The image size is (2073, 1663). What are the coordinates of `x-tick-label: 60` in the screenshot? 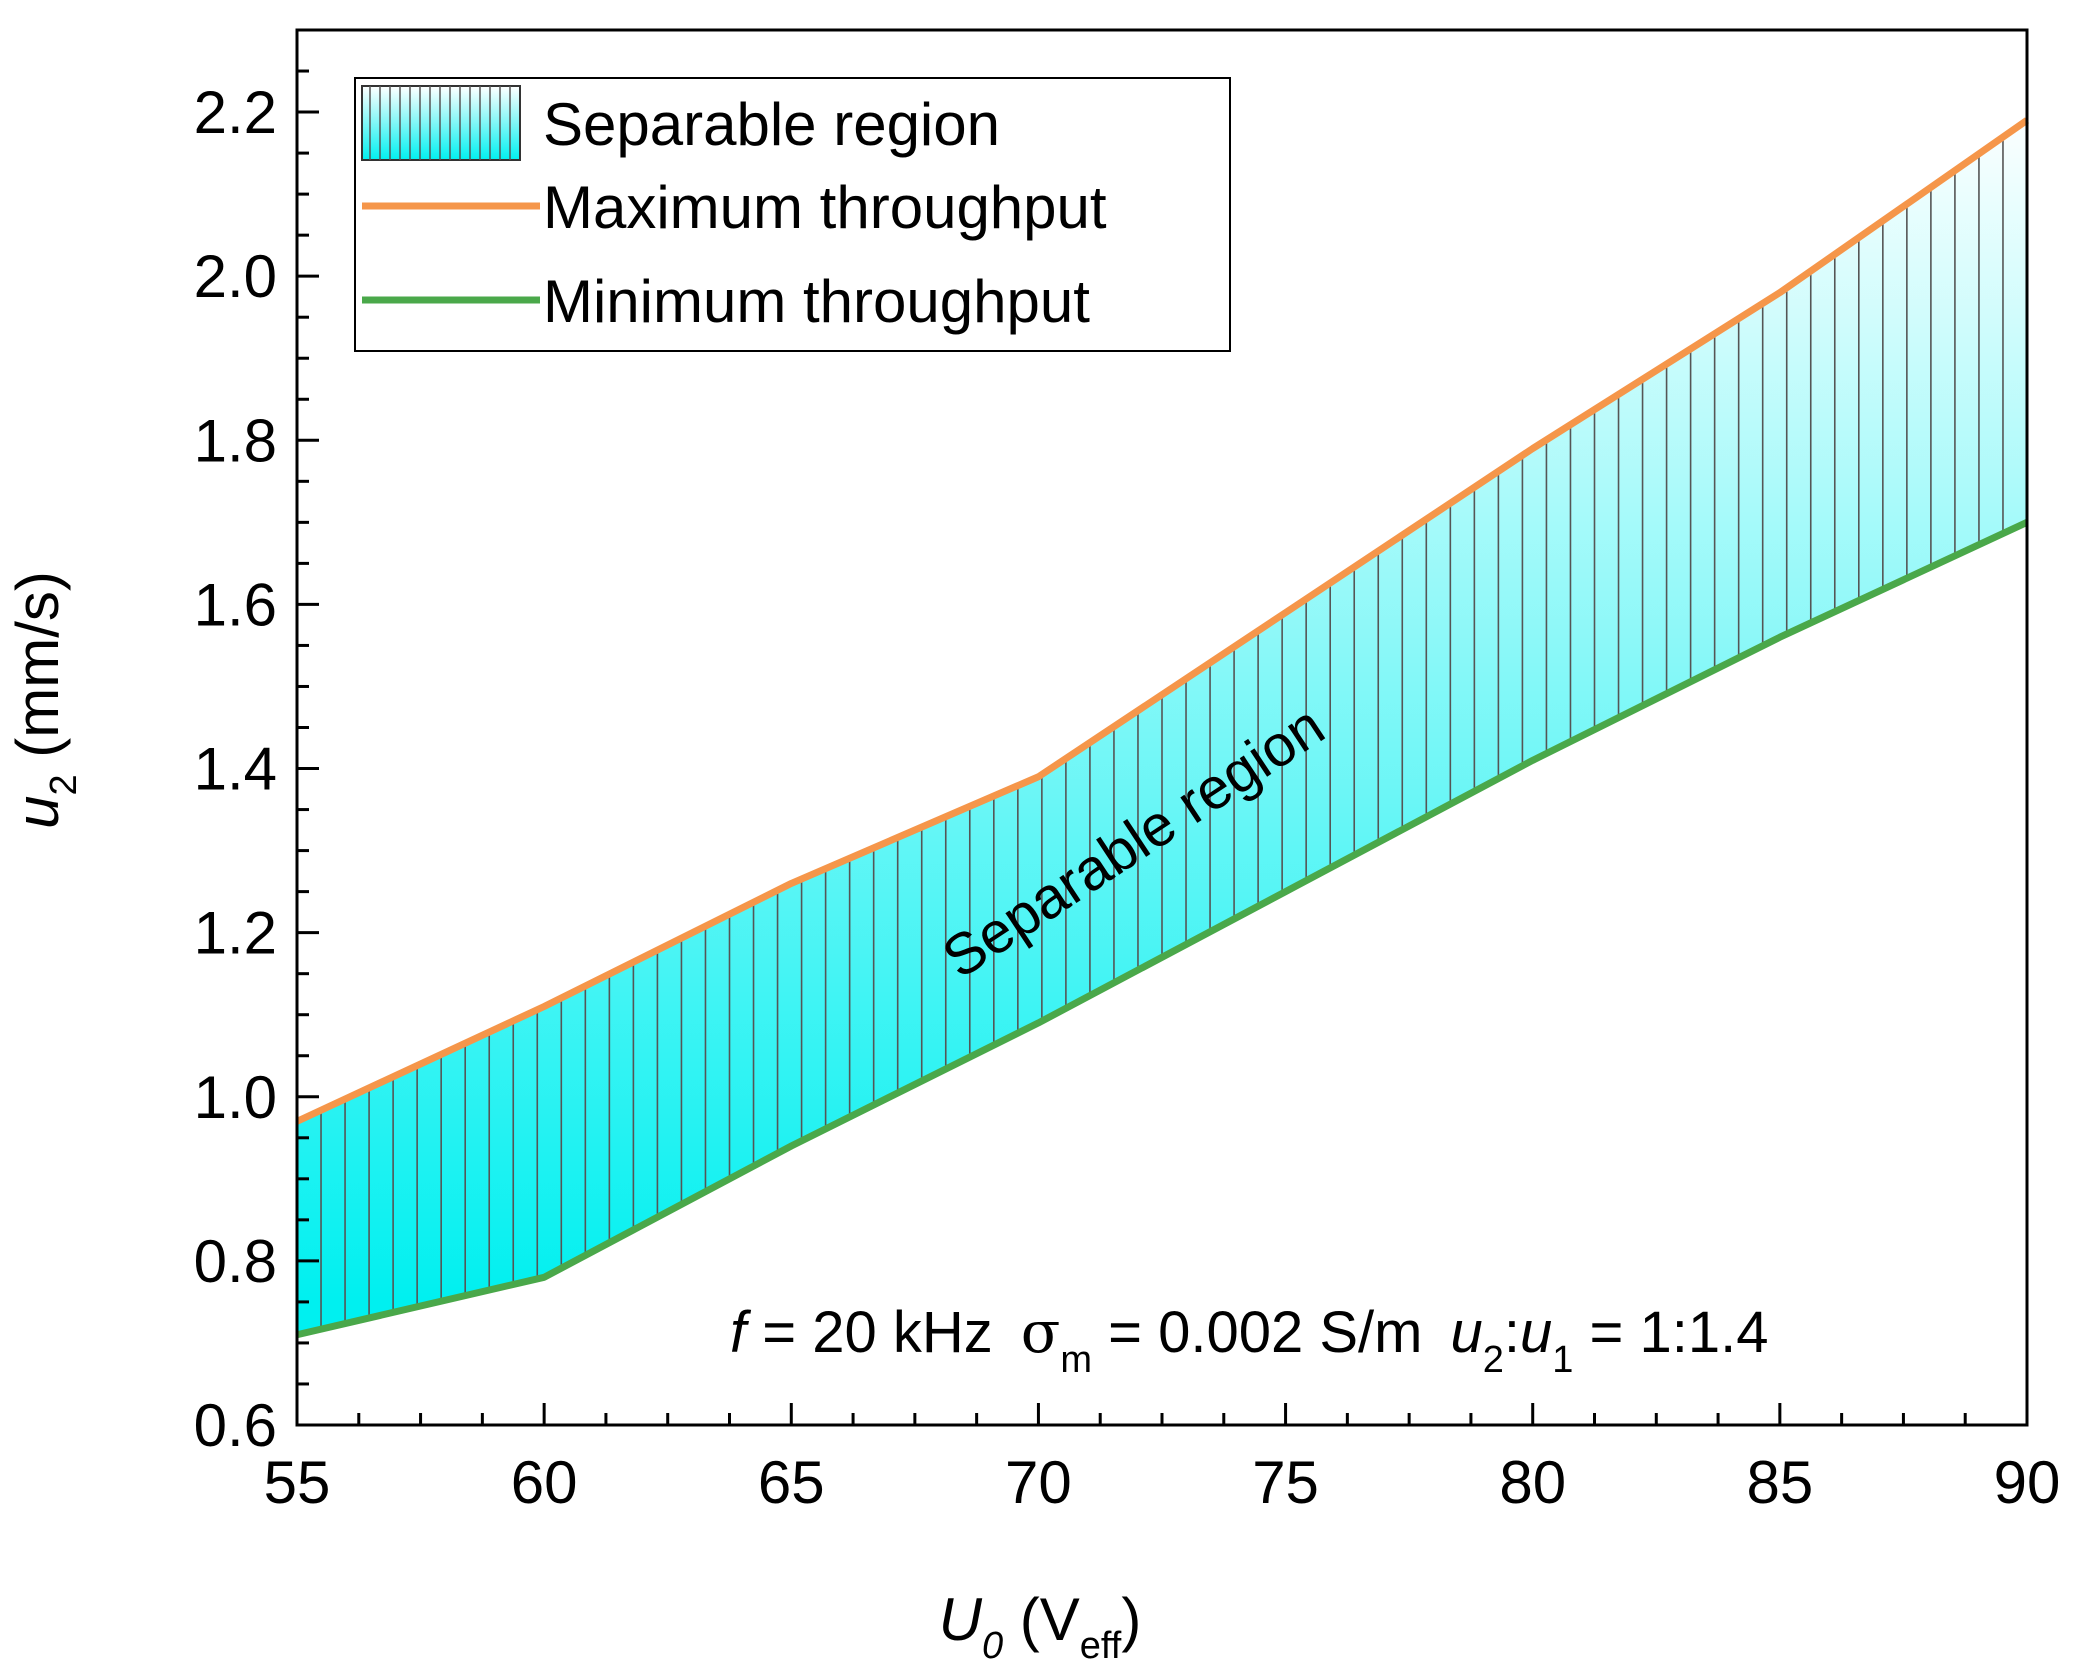 It's located at (544, 1482).